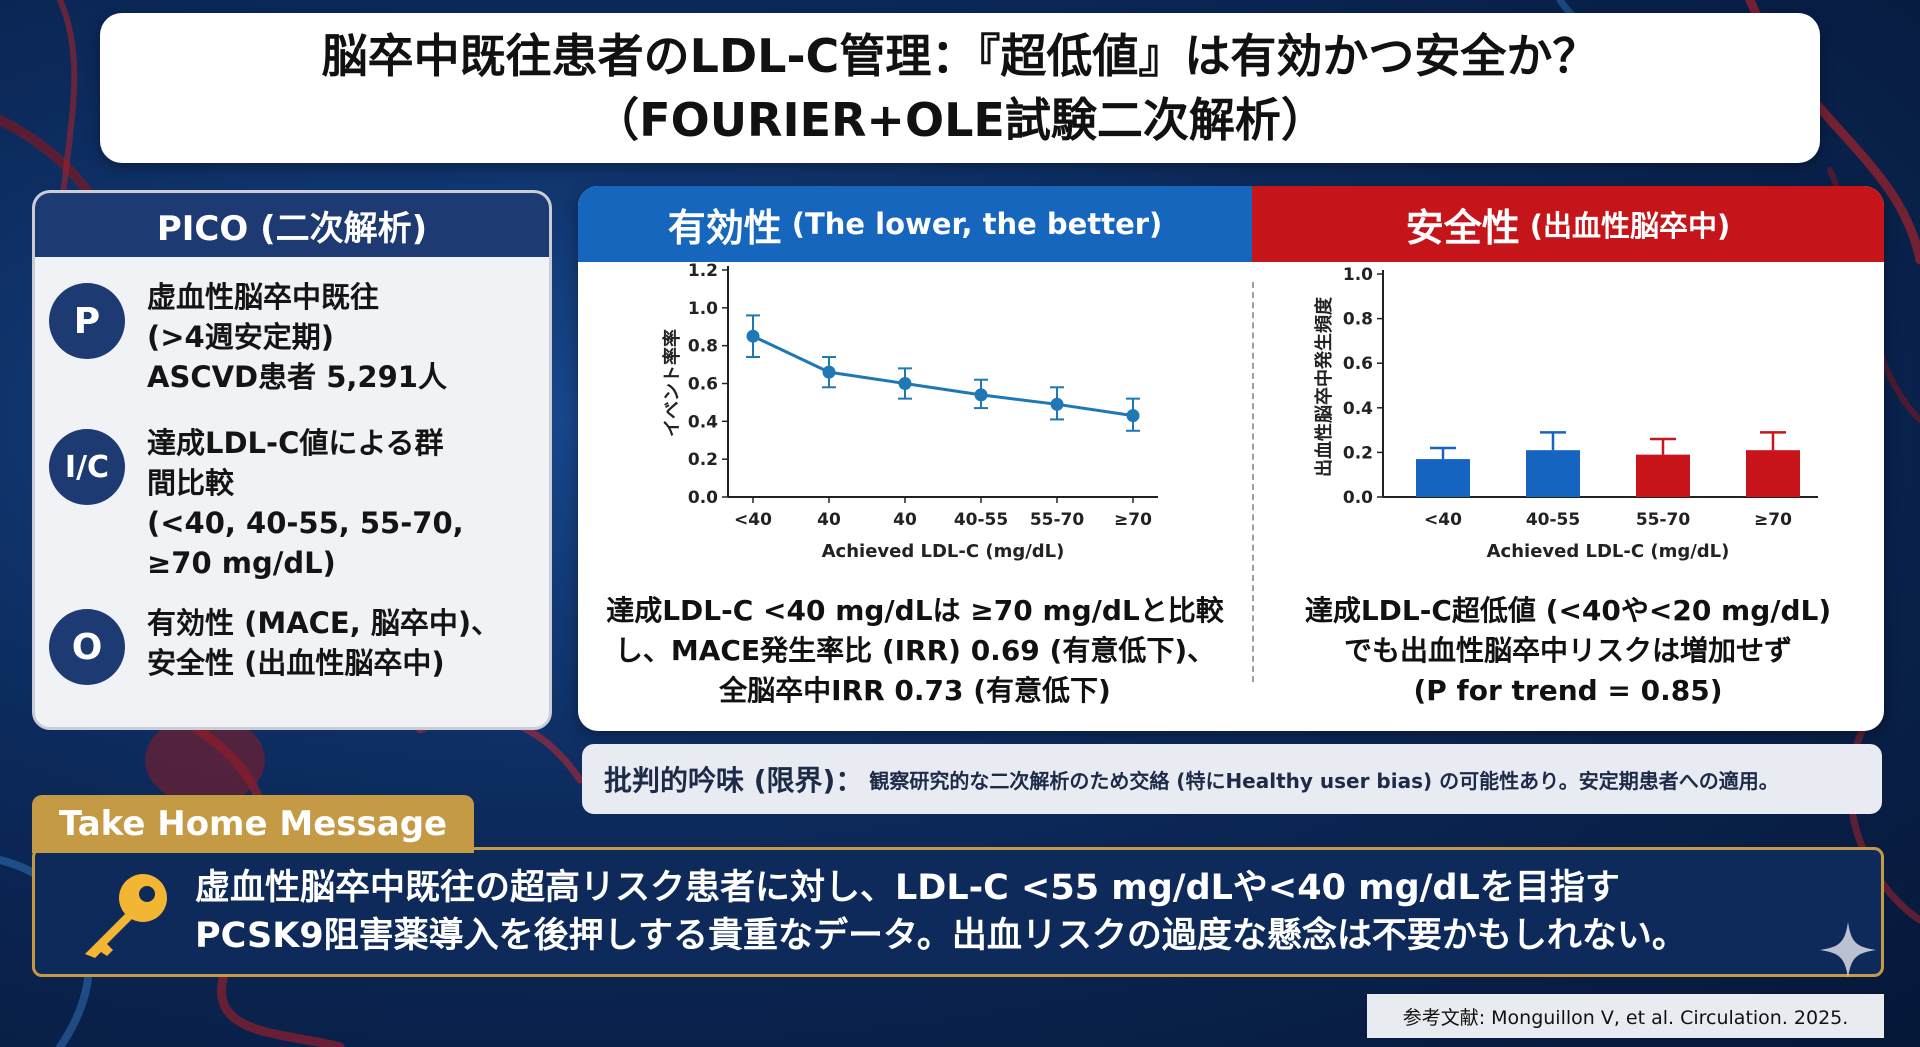 Image resolution: width=1920 pixels, height=1047 pixels. Describe the element at coordinates (263, 297) in the screenshot. I see `pico-line: 虚血性脳卒中既往` at that location.